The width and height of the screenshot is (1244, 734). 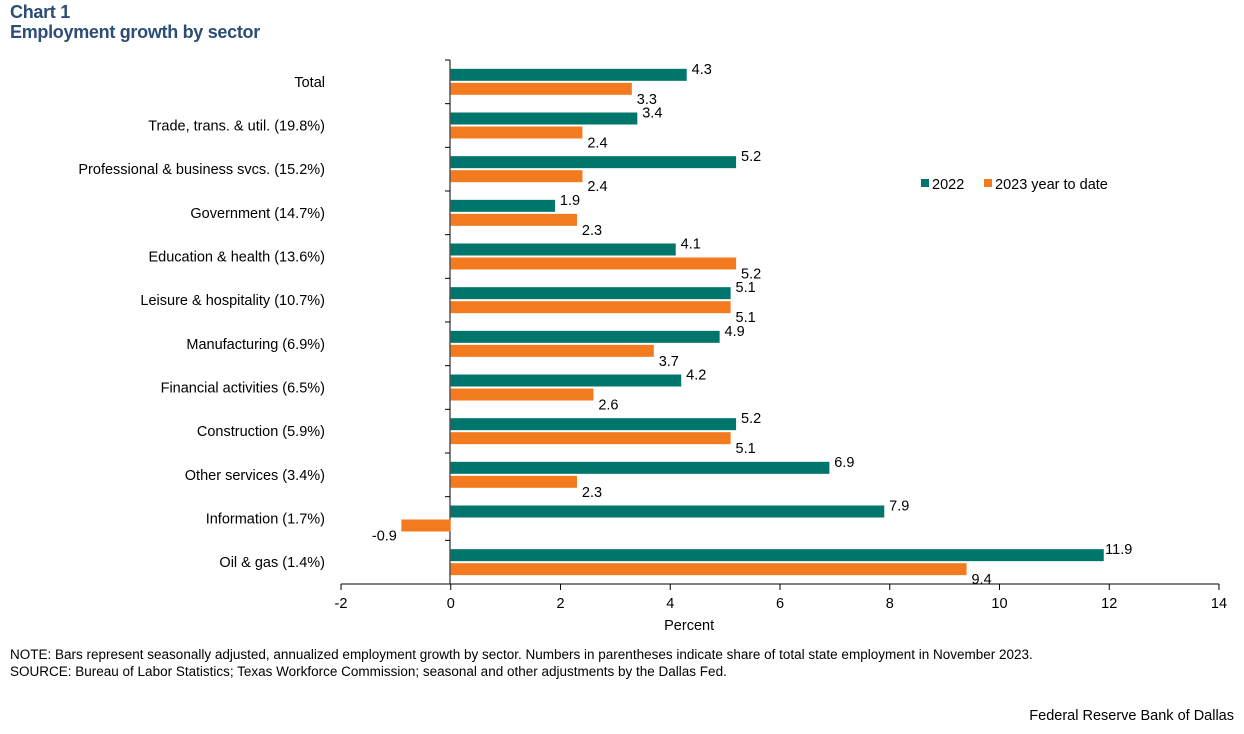 I want to click on data-label: 2.6, so click(x=608, y=406).